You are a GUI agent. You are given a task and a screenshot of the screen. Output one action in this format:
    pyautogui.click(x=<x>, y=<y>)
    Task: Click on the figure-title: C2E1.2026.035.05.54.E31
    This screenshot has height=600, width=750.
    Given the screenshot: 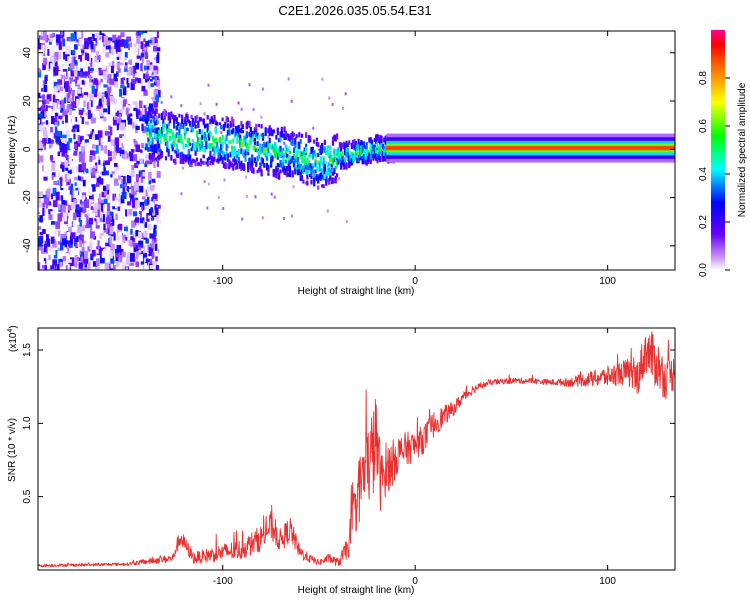 What is the action you would take?
    pyautogui.click(x=354, y=10)
    